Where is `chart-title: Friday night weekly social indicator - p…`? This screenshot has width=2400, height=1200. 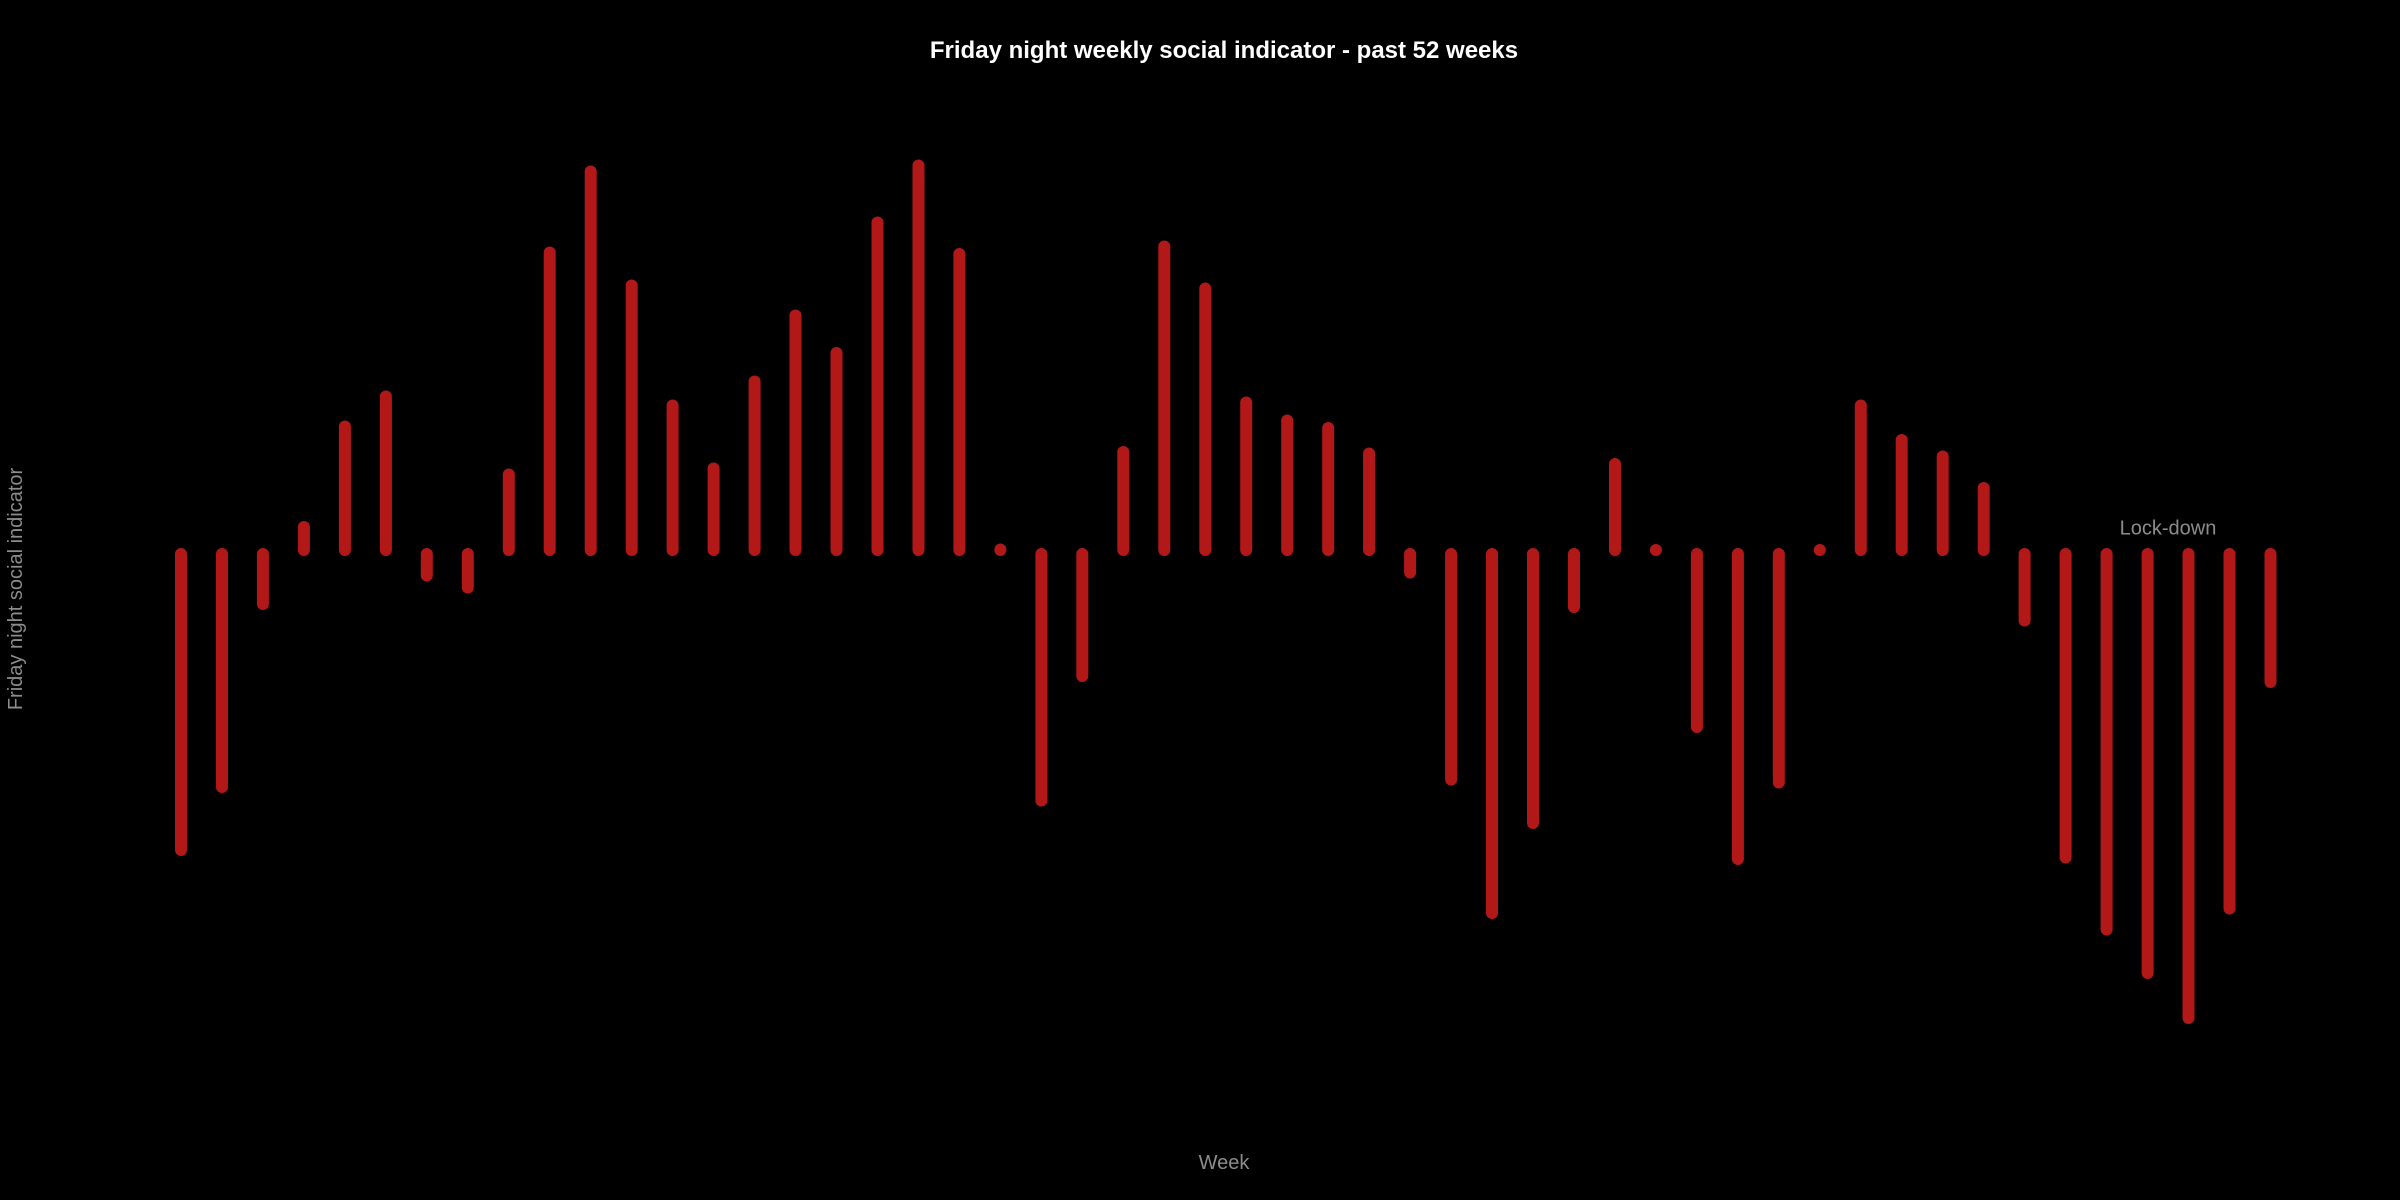
chart-title: Friday night weekly social indicator - p… is located at coordinates (1224, 50).